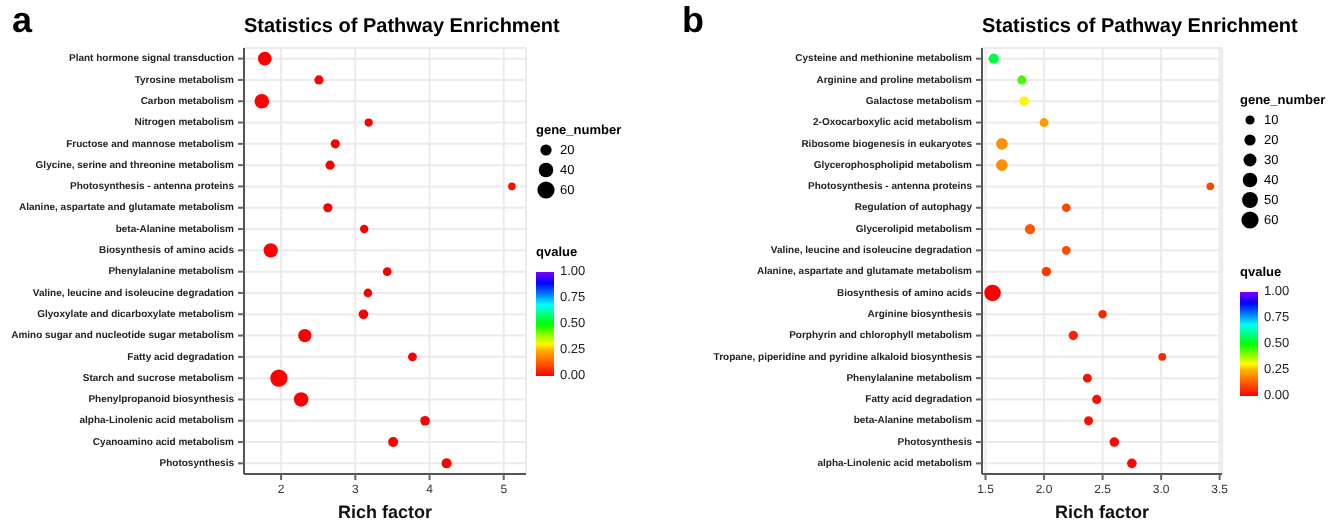  I want to click on text: a, so click(22, 21).